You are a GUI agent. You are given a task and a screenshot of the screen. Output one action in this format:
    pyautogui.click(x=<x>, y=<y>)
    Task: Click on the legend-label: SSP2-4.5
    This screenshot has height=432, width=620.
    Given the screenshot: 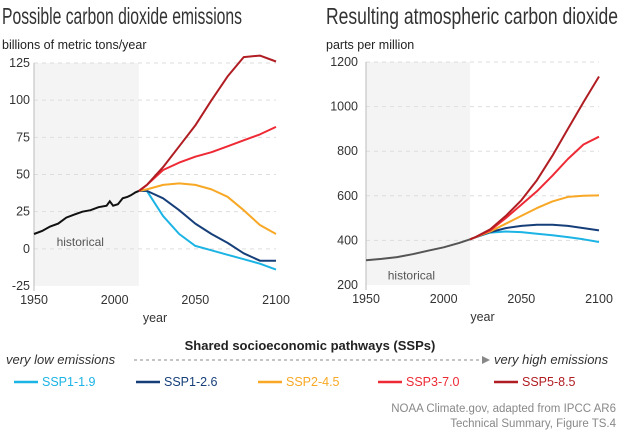 What is the action you would take?
    pyautogui.click(x=313, y=382)
    